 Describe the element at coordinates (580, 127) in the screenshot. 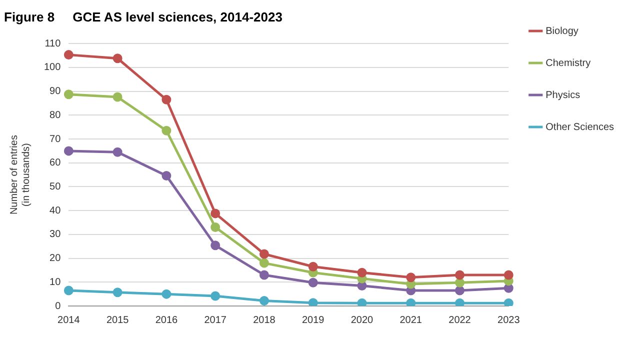

I see `legend-label: Other Sciences` at that location.